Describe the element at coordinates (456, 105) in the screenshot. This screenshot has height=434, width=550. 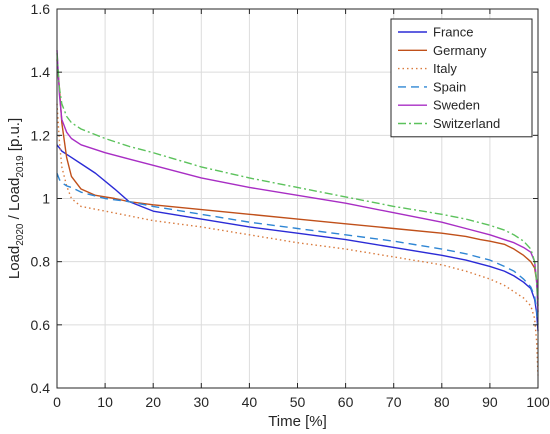
I see `legend-label-sweden: Sweden` at that location.